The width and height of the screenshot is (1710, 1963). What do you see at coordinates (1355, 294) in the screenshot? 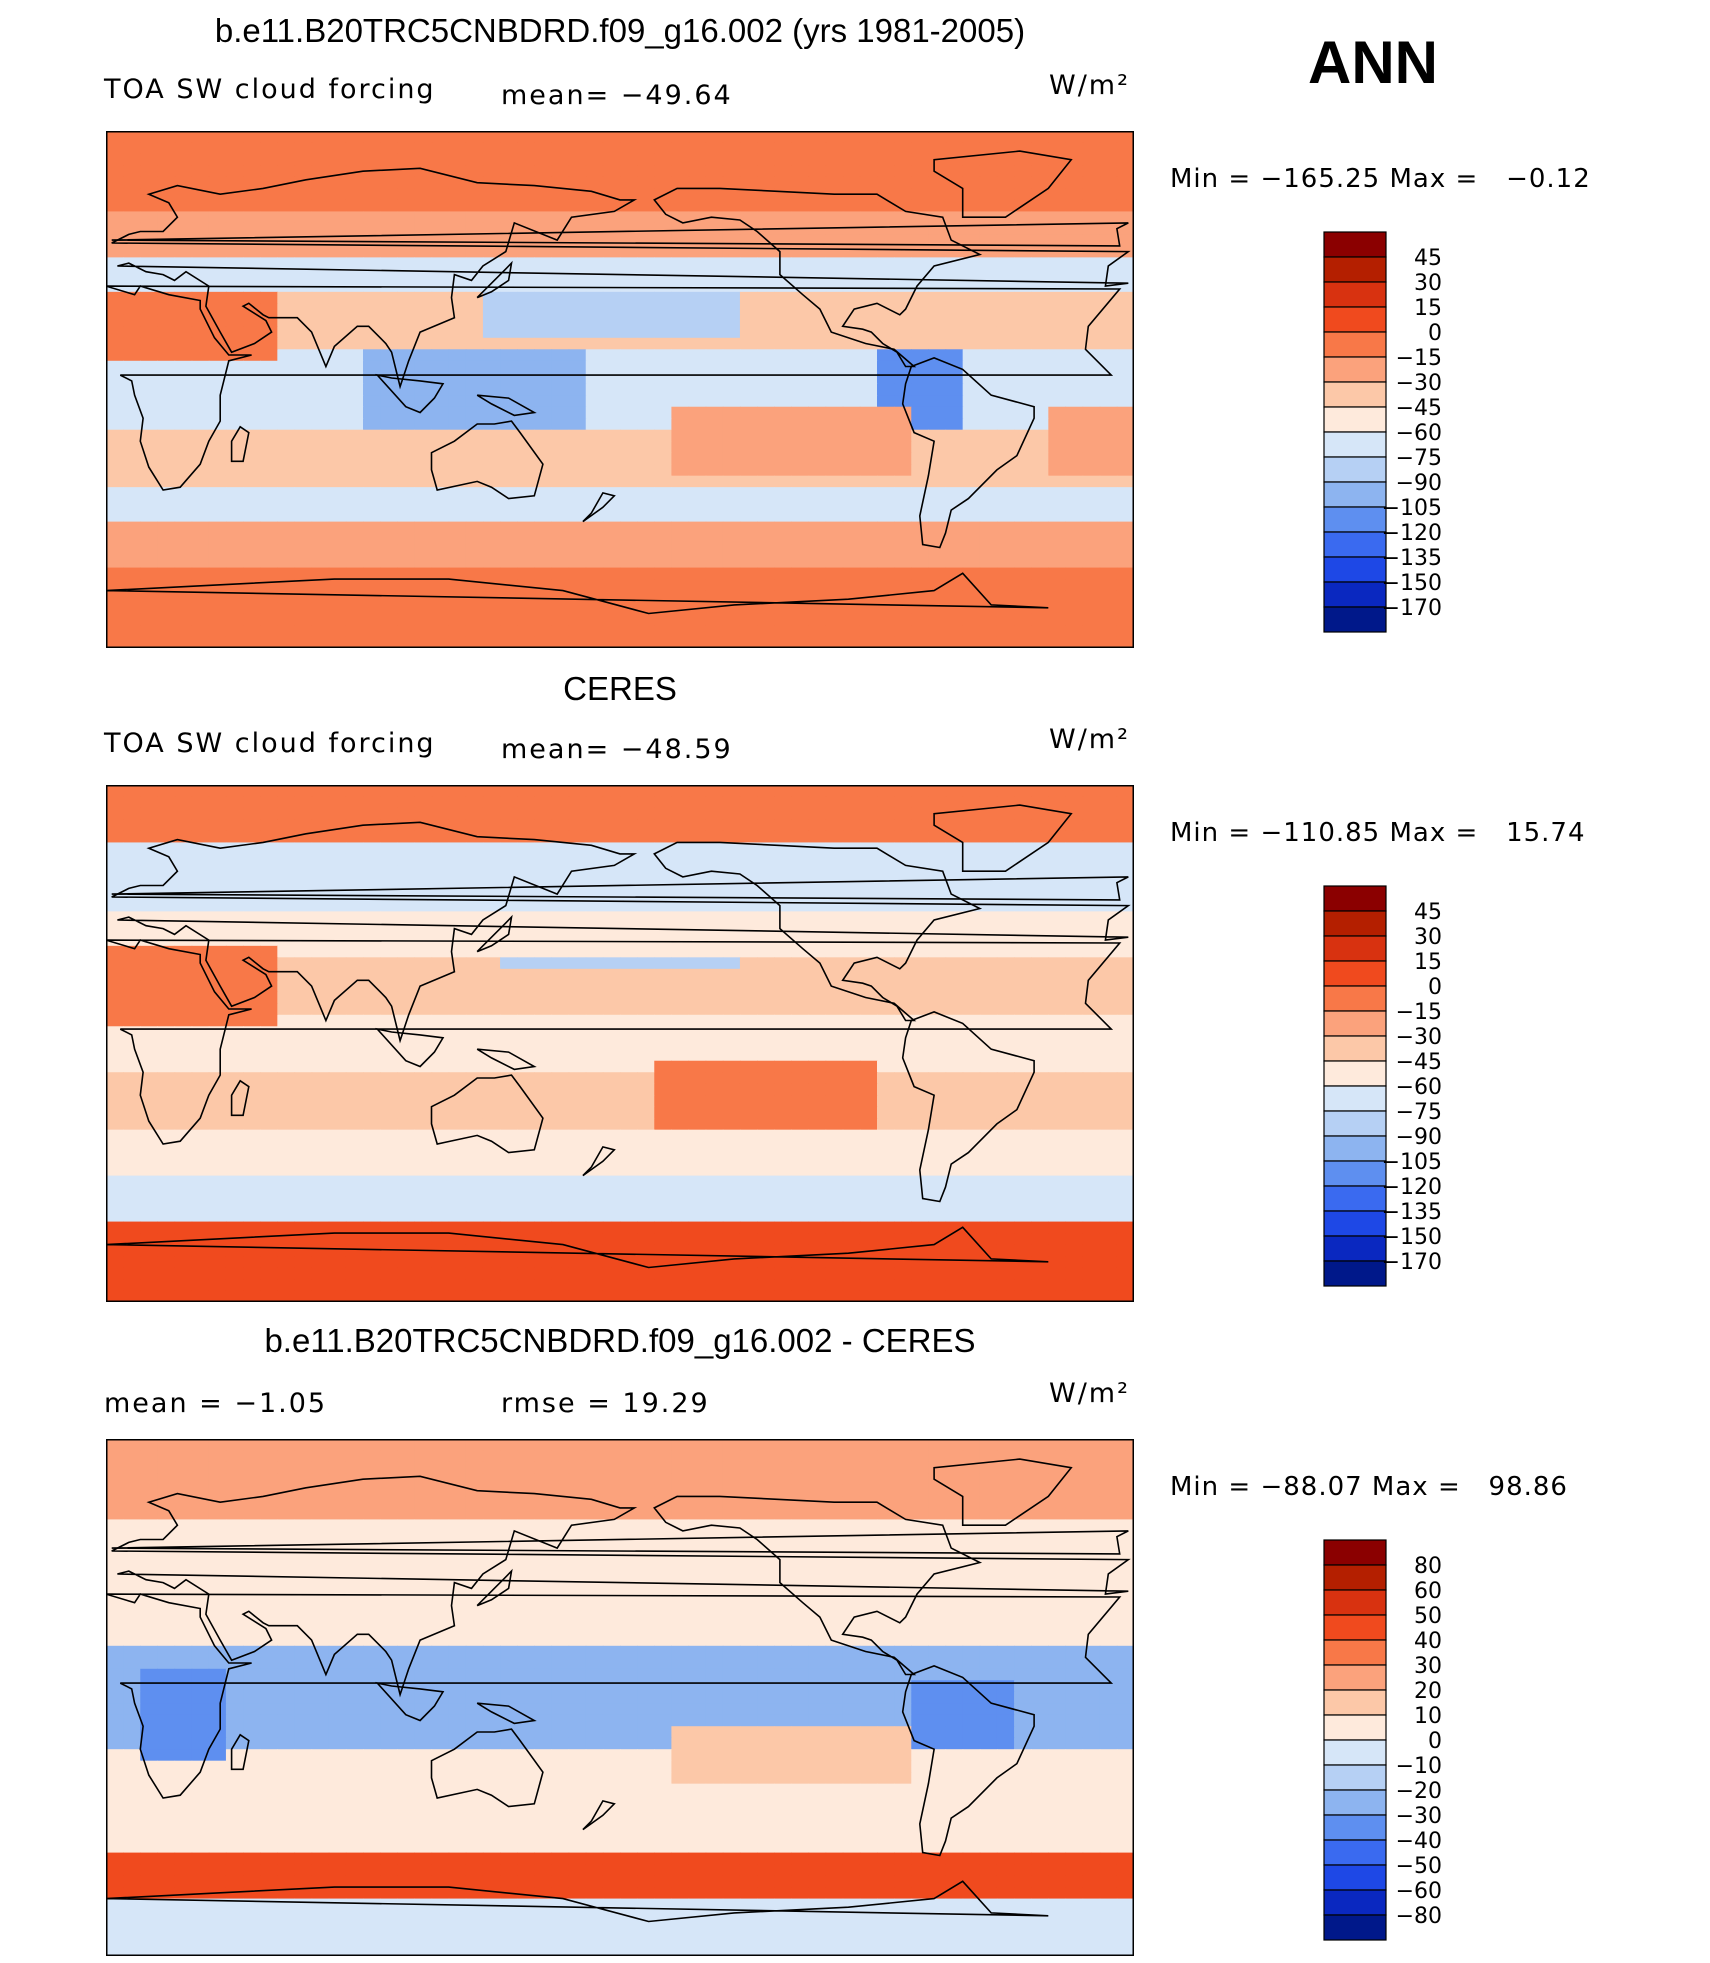
I see `colorbar-swatch` at bounding box center [1355, 294].